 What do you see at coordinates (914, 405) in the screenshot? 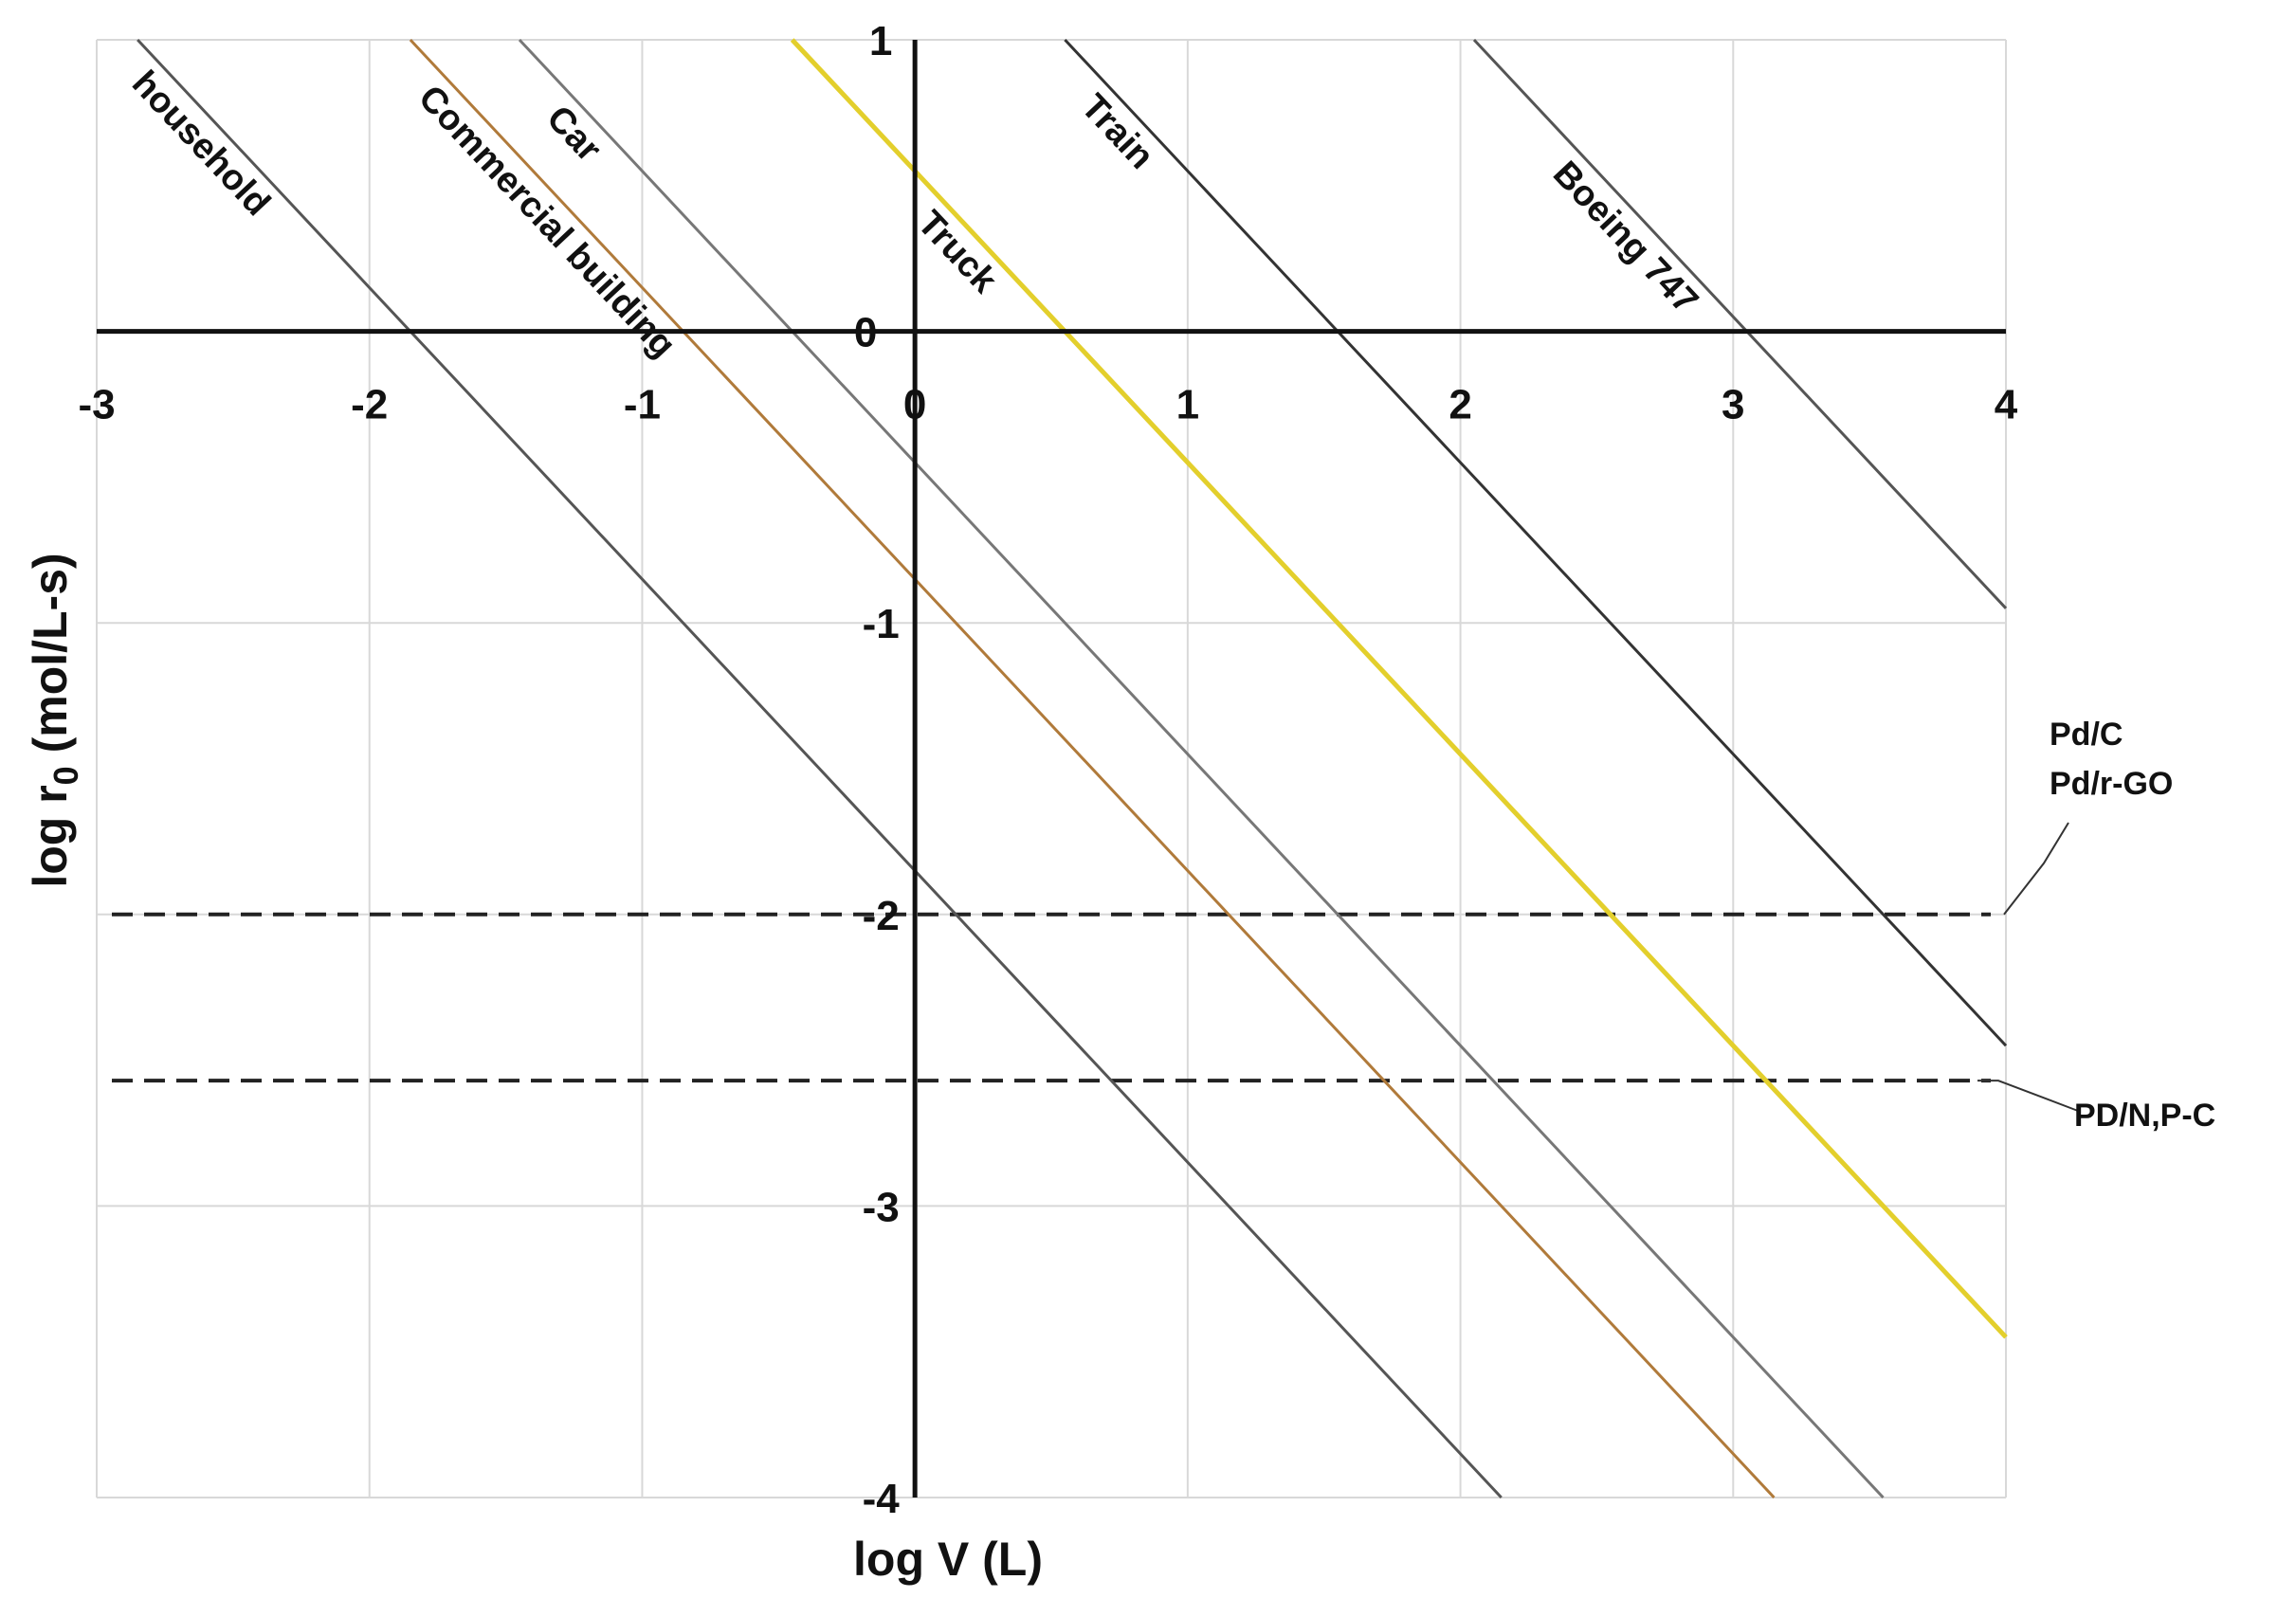
I see `x-tick-label-0: 0` at bounding box center [914, 405].